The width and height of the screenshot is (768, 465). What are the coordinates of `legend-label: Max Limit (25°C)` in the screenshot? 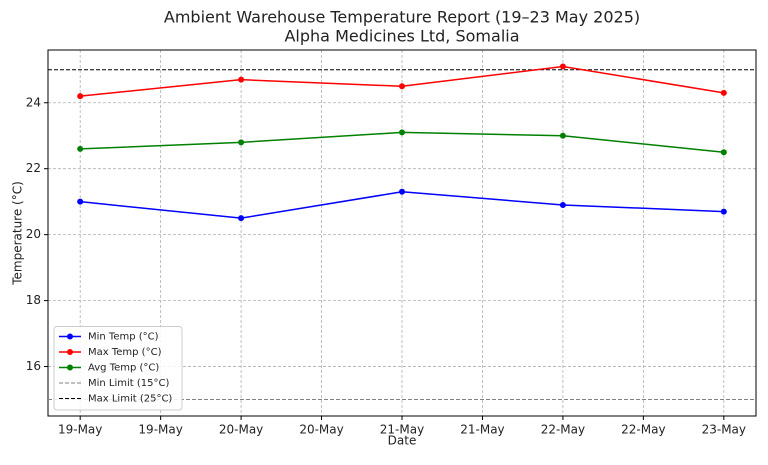 It's located at (130, 399).